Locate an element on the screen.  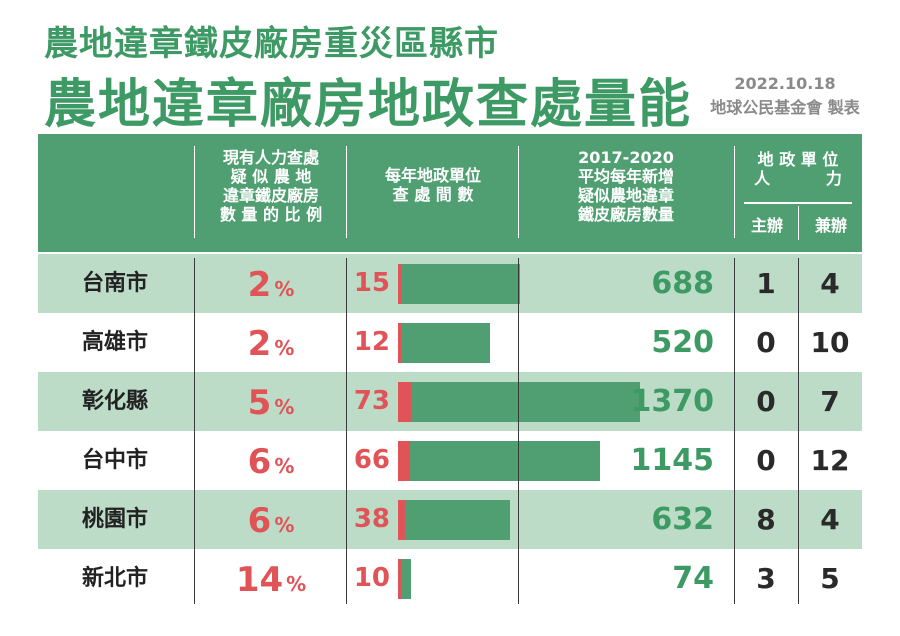
city-label: 桃園市 is located at coordinates (114, 519).